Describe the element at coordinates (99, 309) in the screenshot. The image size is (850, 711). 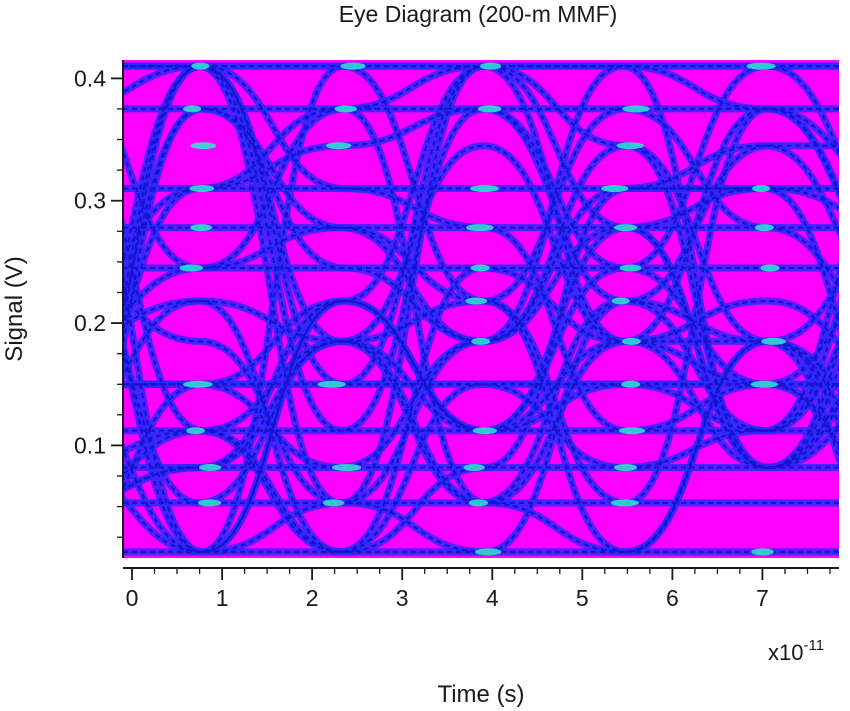
I see `y-axis: 0.1 0.2 0.3 0.4` at that location.